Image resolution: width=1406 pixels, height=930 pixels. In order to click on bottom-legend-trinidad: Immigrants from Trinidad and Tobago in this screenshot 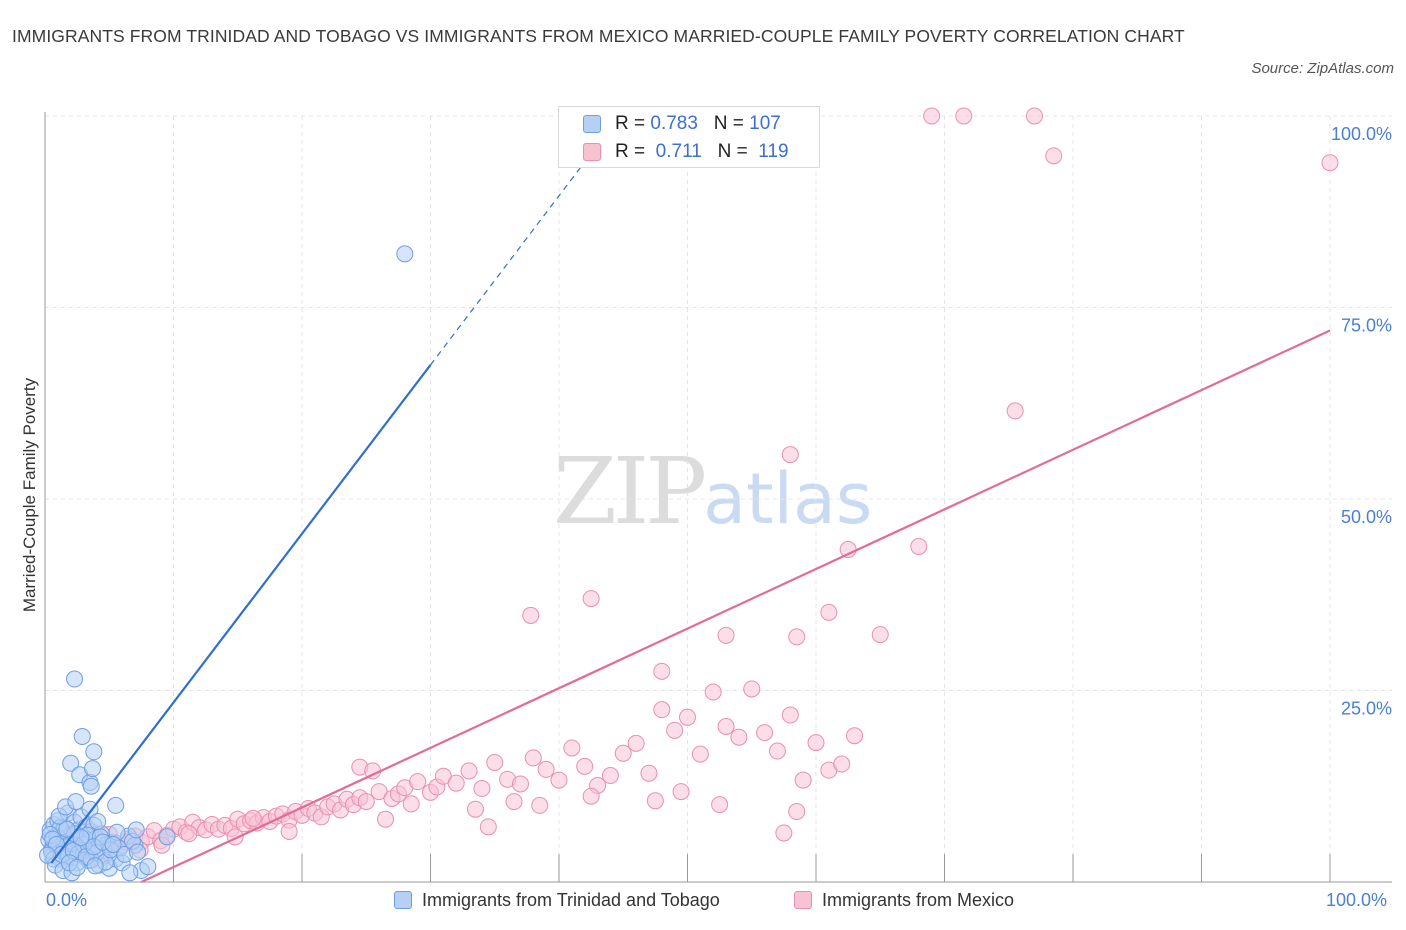, I will do `click(557, 900)`.